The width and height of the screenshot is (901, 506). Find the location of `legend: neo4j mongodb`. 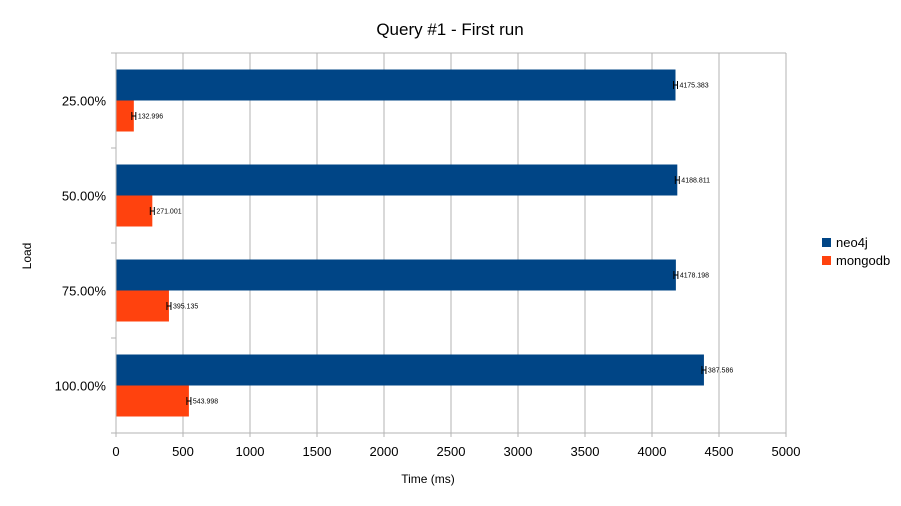

legend: neo4j mongodb is located at coordinates (856, 251).